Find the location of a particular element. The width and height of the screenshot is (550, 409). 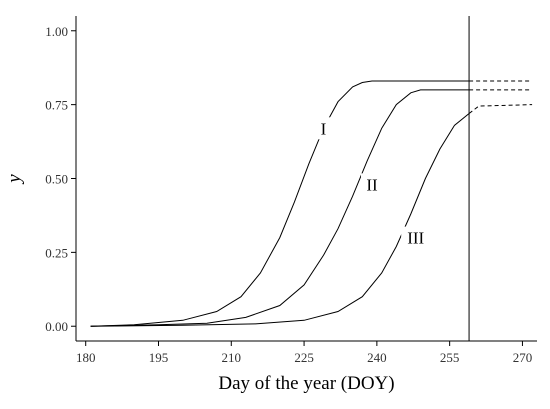

curve-label-II: II is located at coordinates (372, 184).